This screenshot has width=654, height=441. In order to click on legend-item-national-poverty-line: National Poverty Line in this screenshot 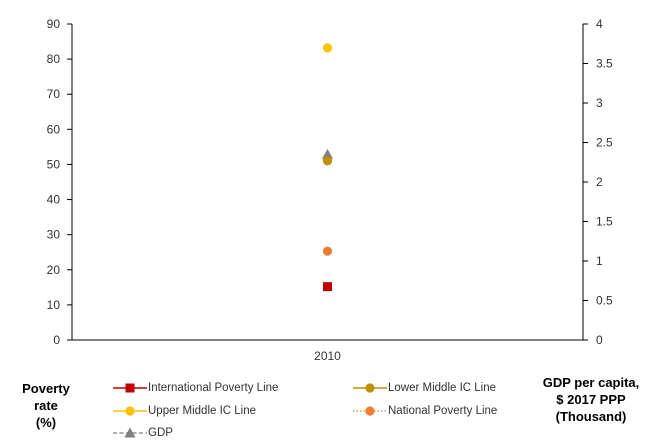, I will do `click(424, 411)`.